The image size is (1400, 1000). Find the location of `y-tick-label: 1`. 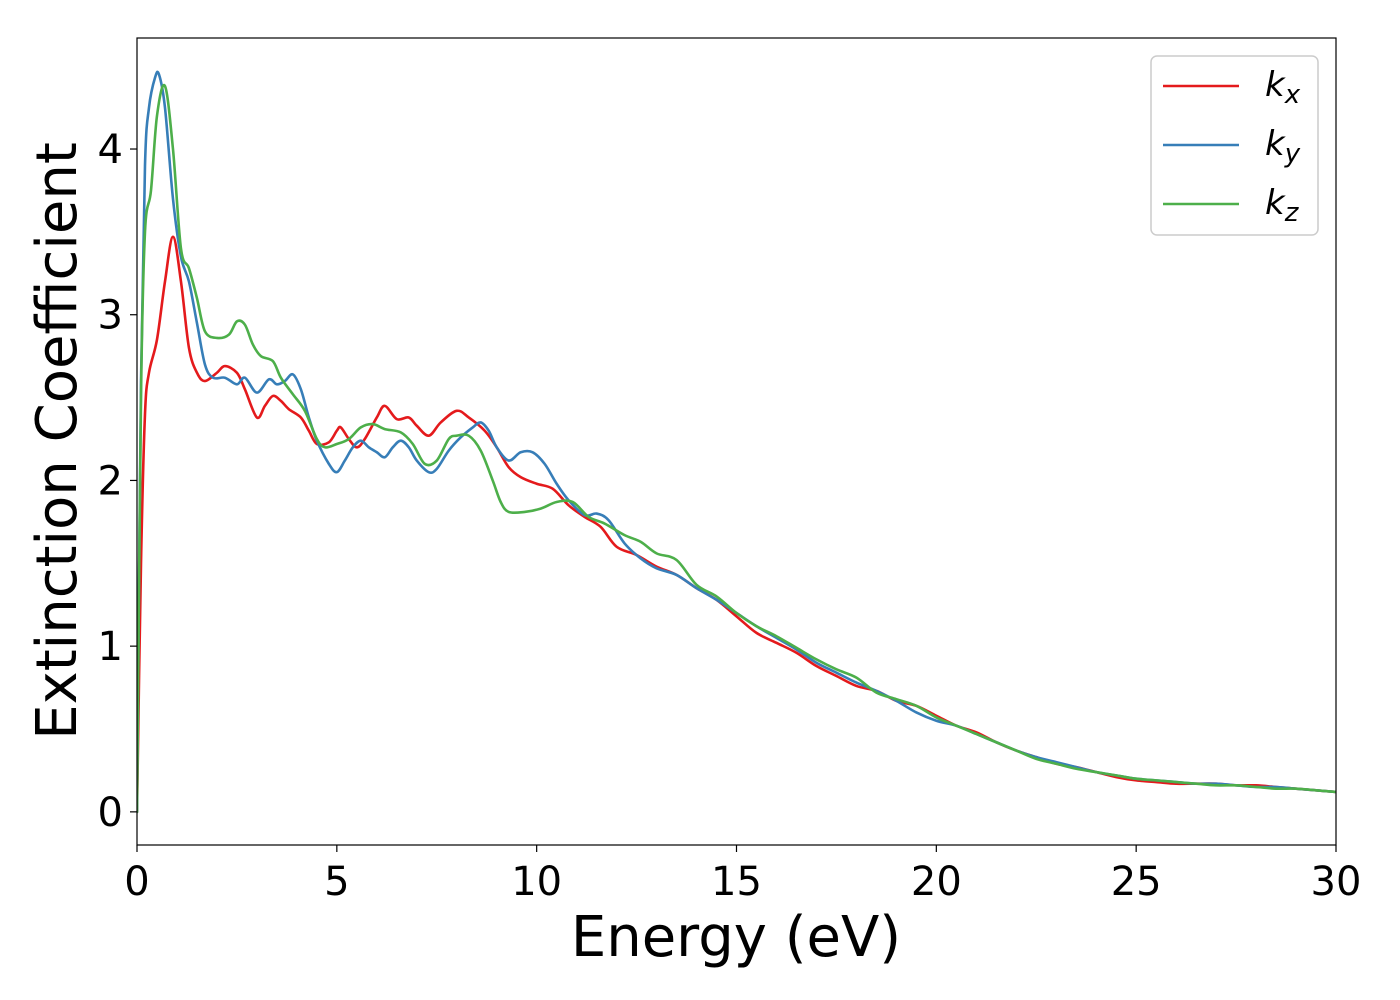

y-tick-label: 1 is located at coordinates (110, 647).